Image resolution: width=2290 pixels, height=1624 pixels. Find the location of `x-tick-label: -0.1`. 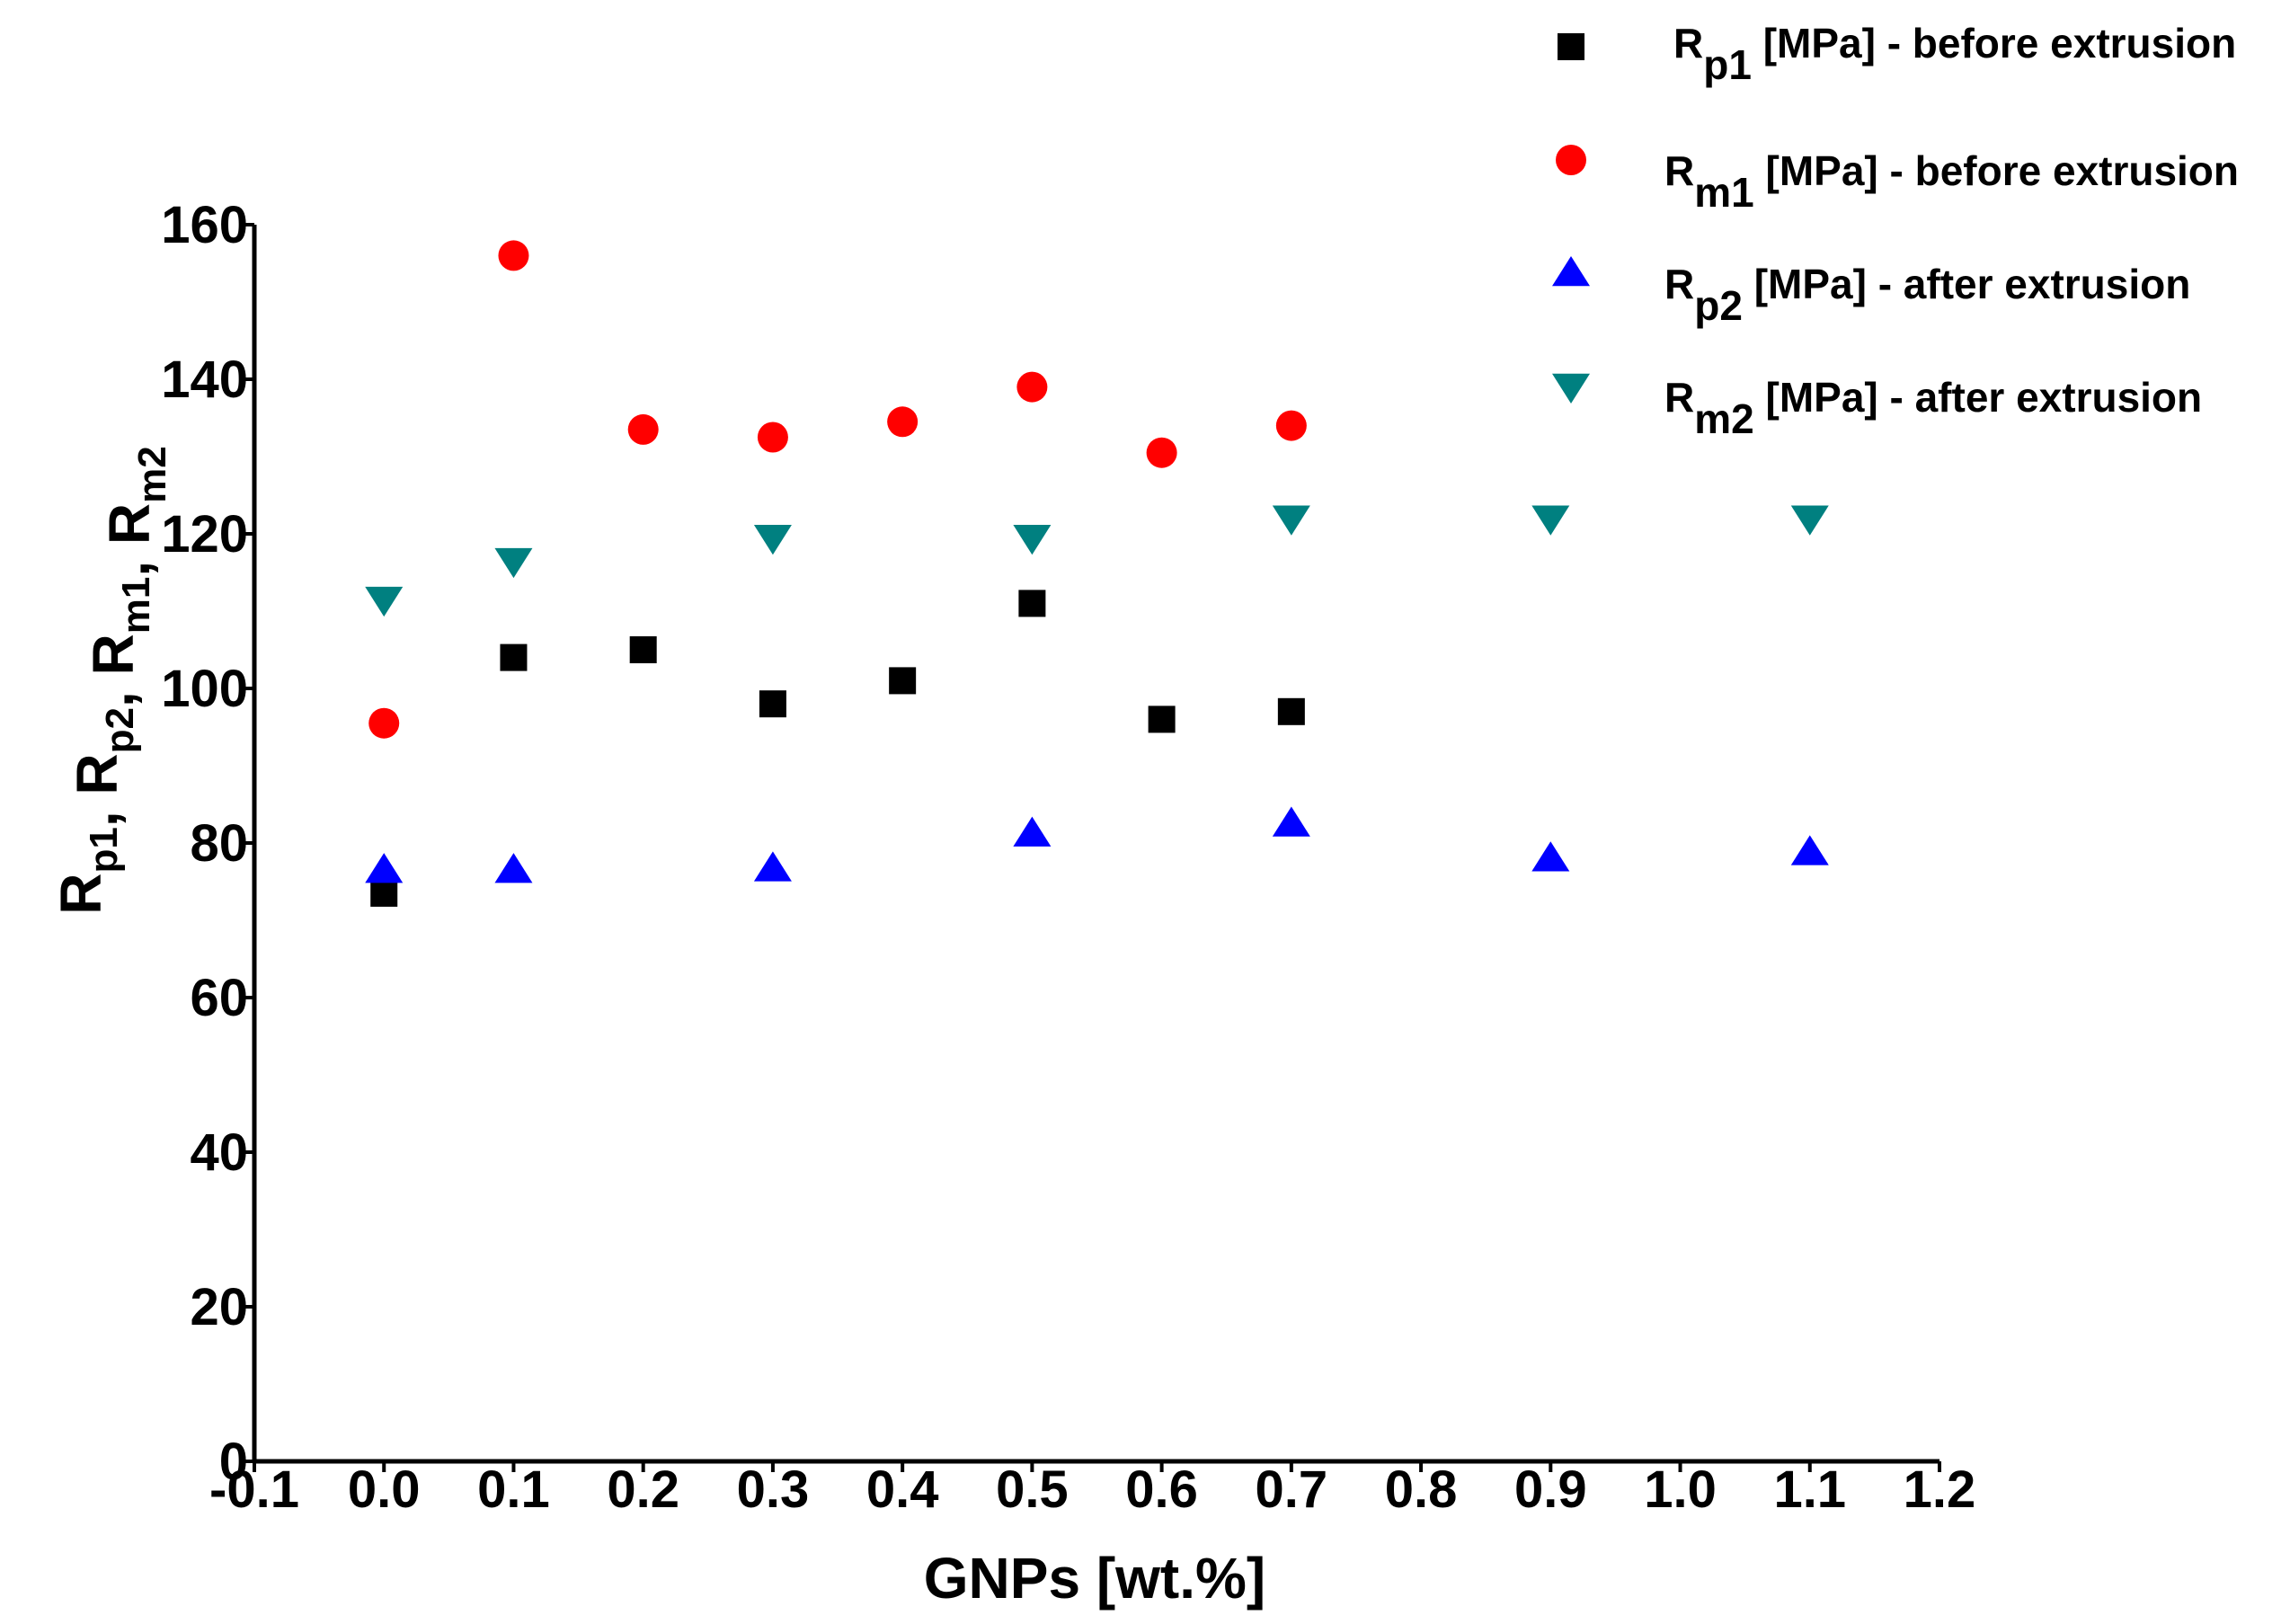

x-tick-label: -0.1 is located at coordinates (254, 1489).